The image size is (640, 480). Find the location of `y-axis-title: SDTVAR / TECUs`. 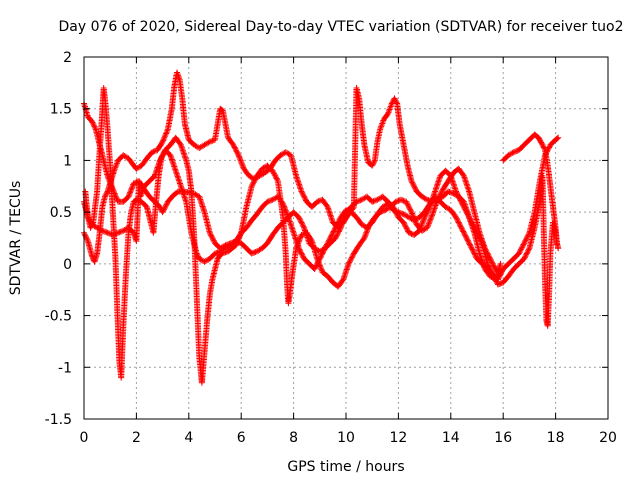

y-axis-title: SDTVAR / TECUs is located at coordinates (16, 238).